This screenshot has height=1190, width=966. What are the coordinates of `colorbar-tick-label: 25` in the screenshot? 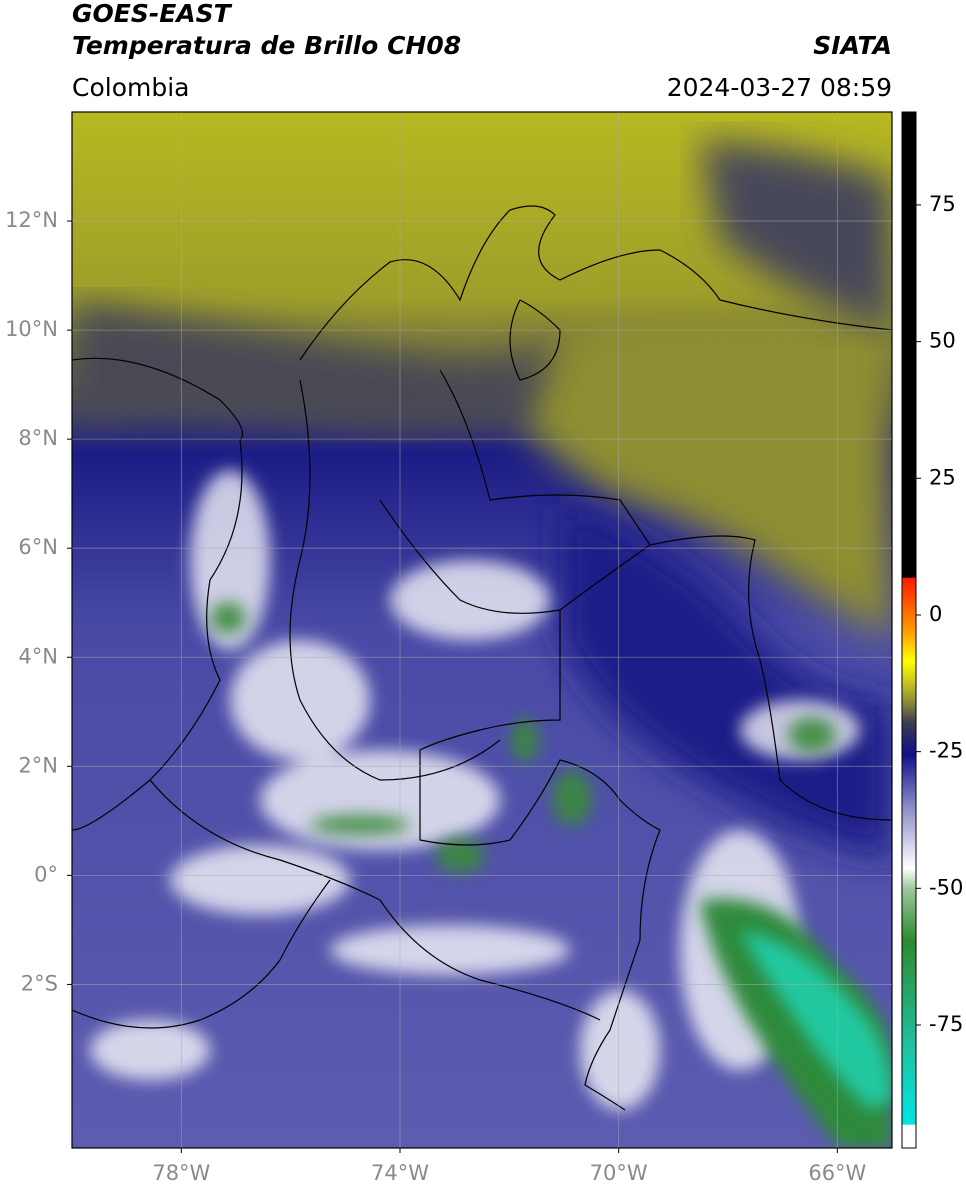 It's located at (942, 477).